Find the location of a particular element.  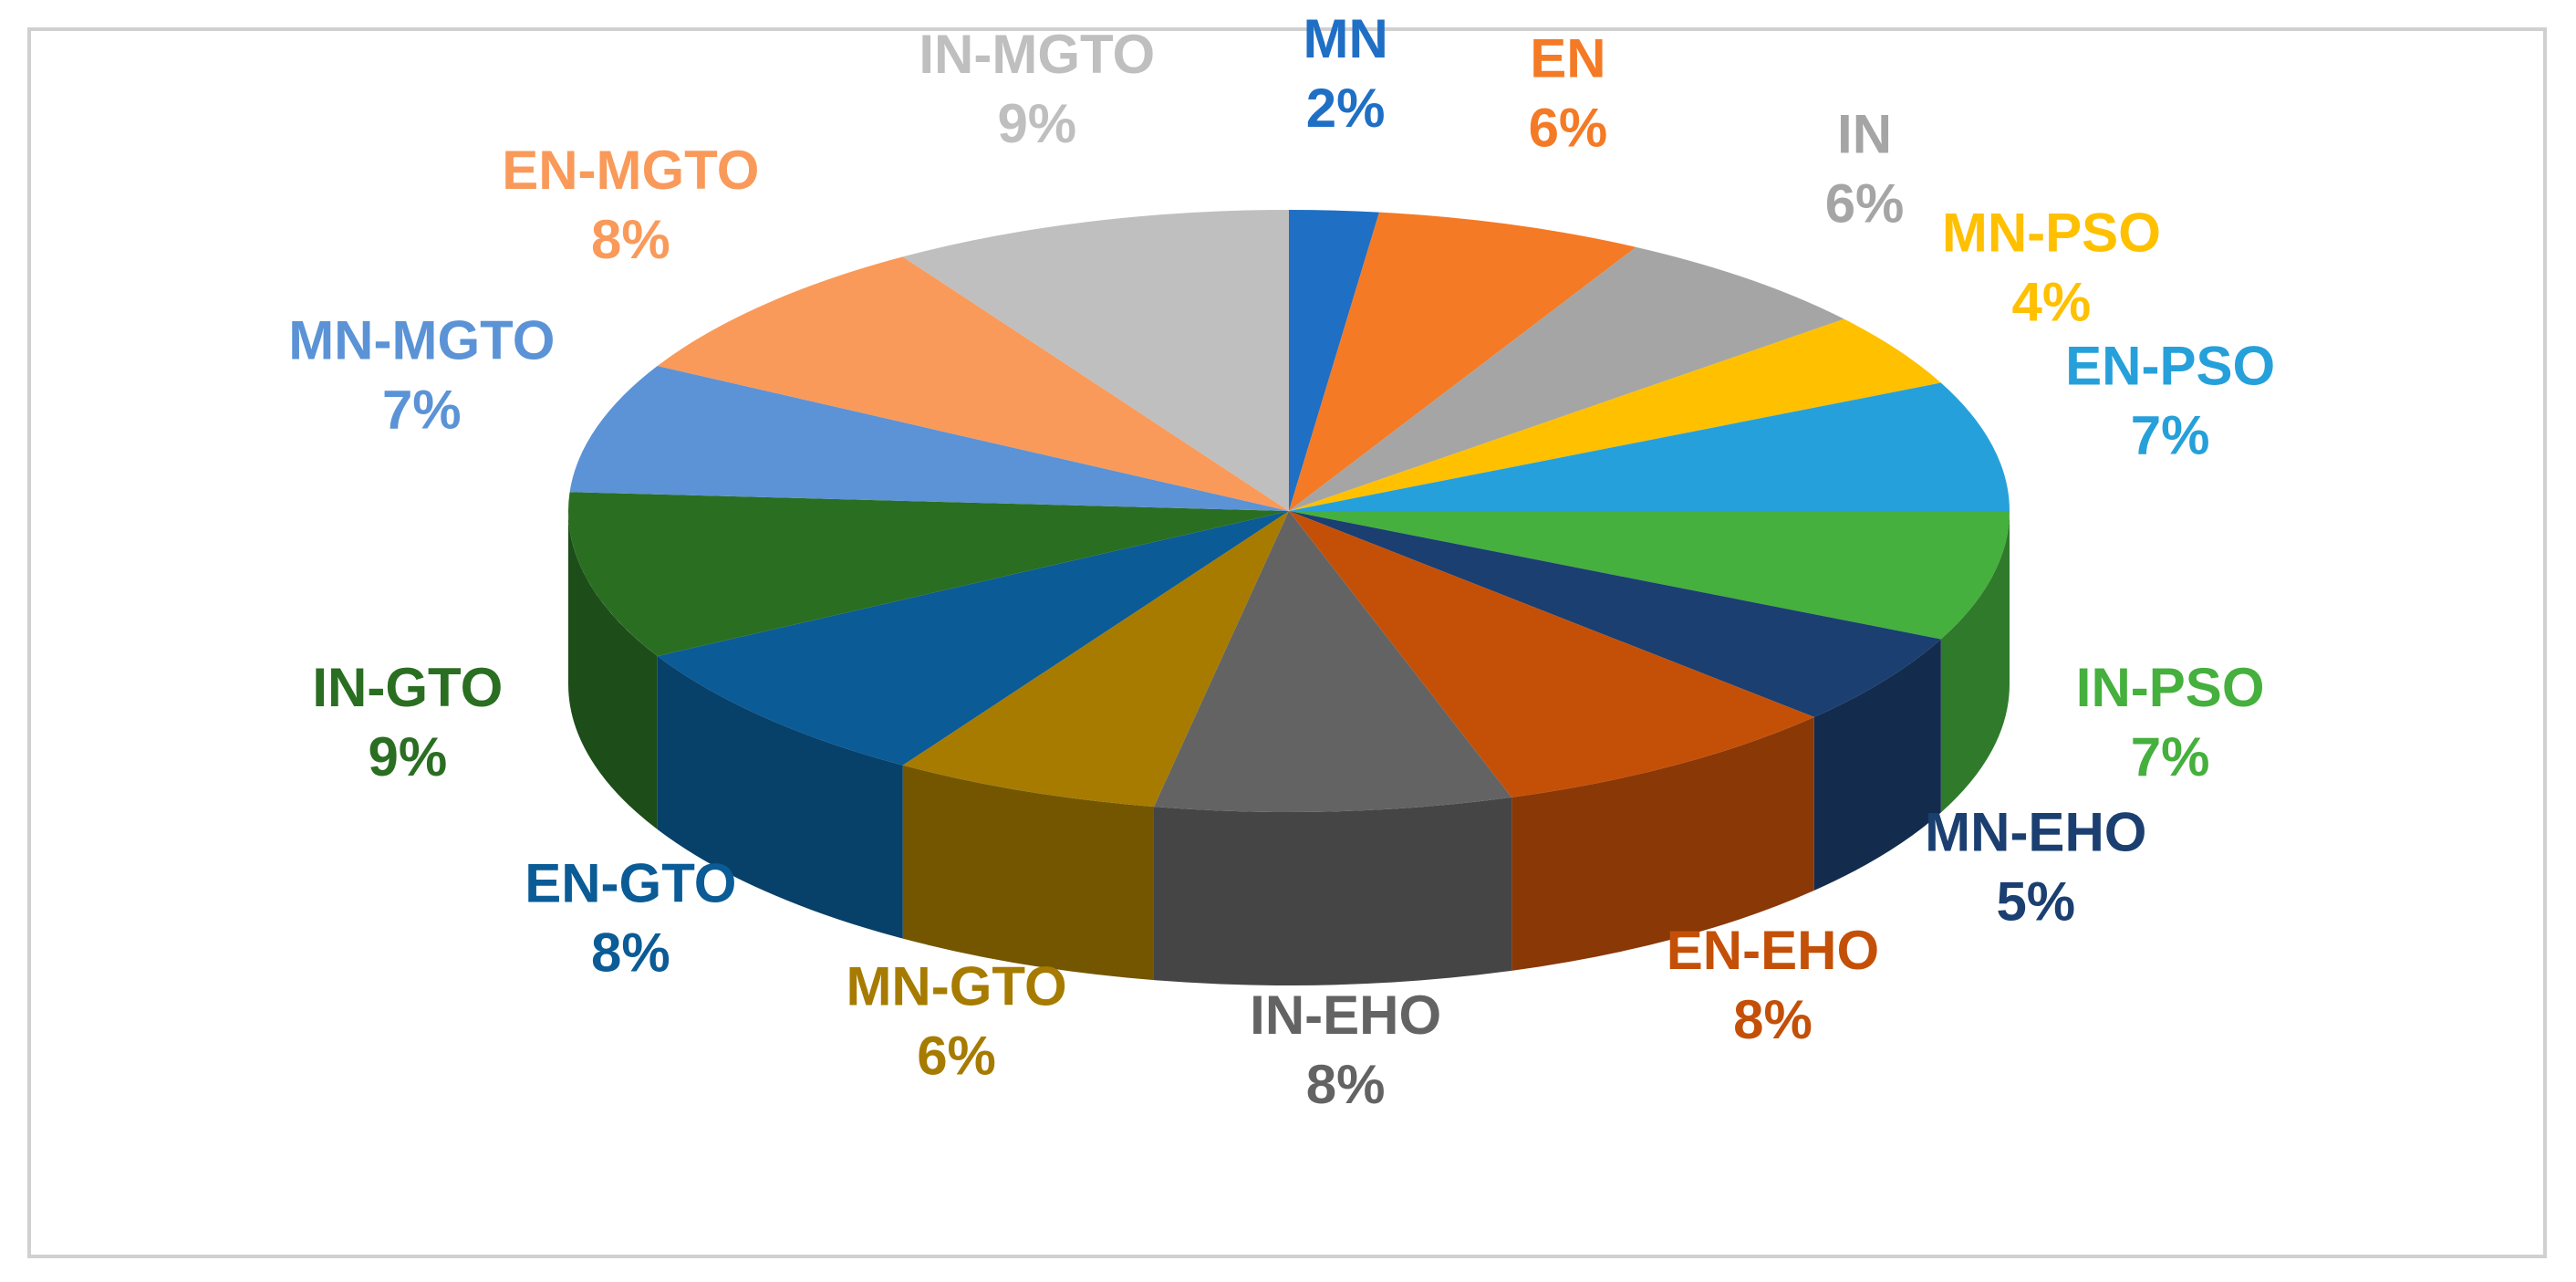

slice-label: EN-EHO is located at coordinates (1773, 951).